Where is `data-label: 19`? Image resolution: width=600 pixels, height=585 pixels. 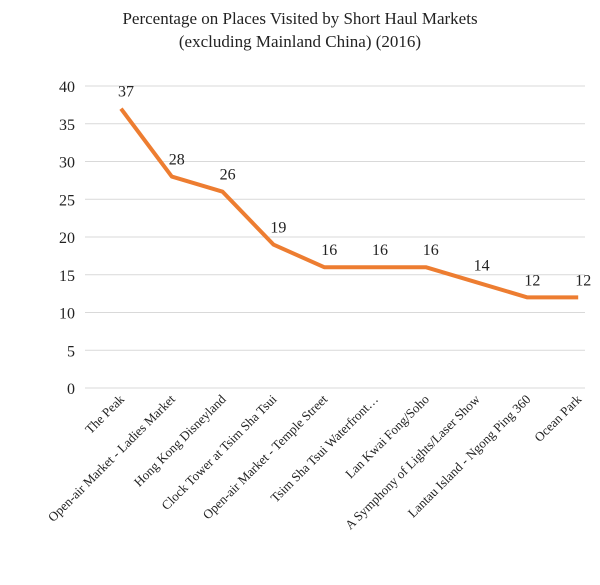 data-label: 19 is located at coordinates (278, 228).